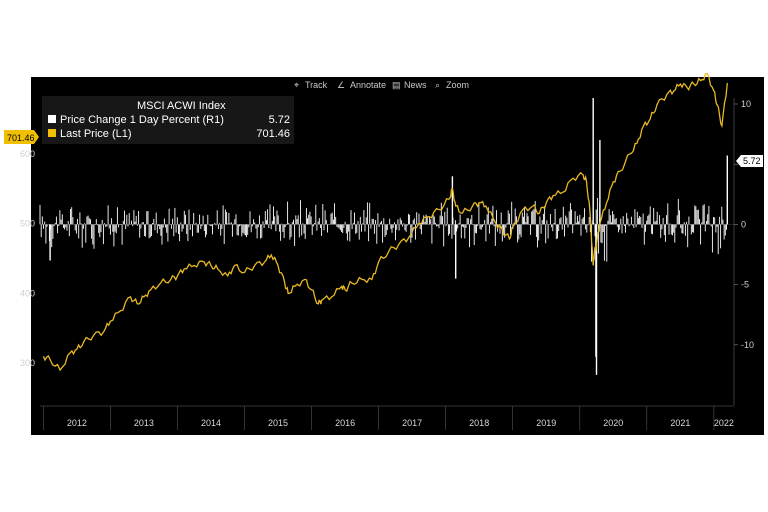 The image size is (768, 512). I want to click on right-badge-value: 5.72, so click(752, 161).